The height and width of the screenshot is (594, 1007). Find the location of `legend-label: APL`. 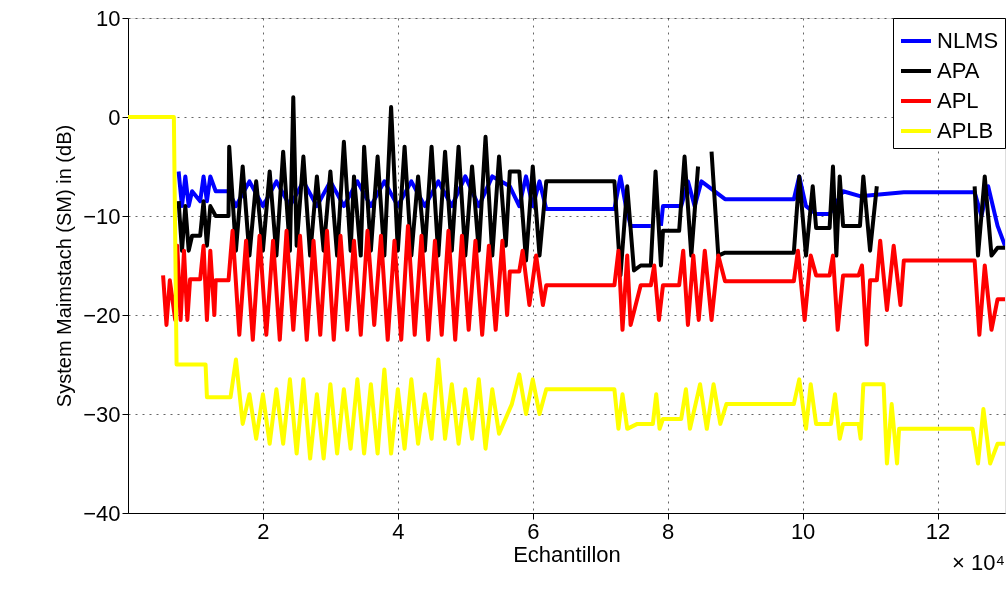

legend-label: APL is located at coordinates (958, 100).